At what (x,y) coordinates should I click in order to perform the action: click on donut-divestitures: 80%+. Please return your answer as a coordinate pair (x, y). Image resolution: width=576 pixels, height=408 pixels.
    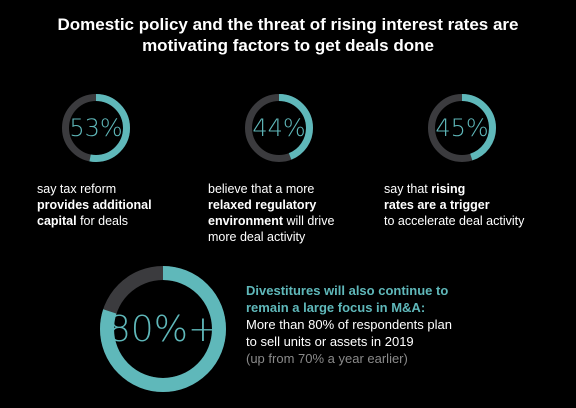
    Looking at the image, I should click on (163, 329).